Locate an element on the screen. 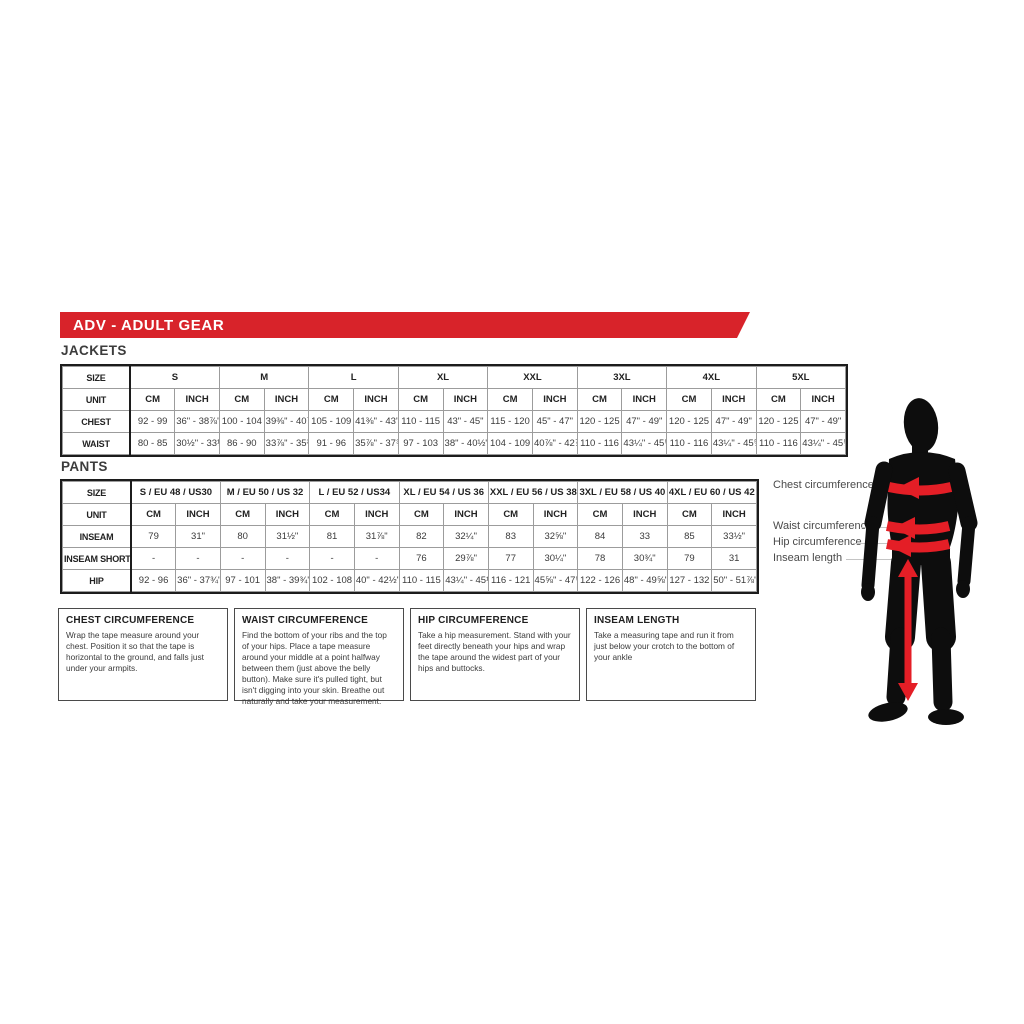 The image size is (1024, 1024). jackets-heading: JACKETS is located at coordinates (94, 350).